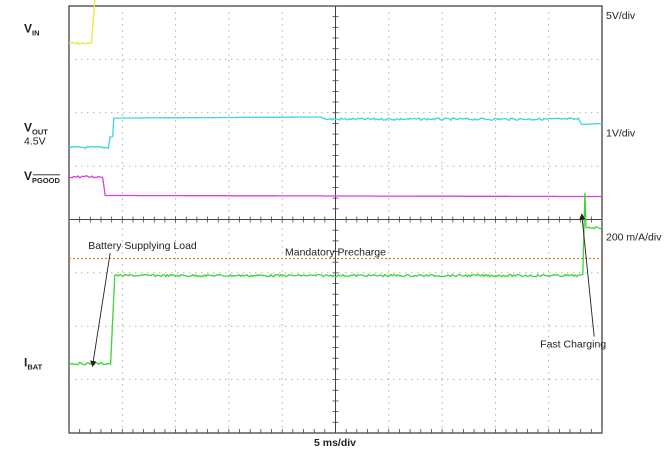 This screenshot has width=670, height=452. What do you see at coordinates (33, 364) in the screenshot?
I see `channel-label-i-bat: IBAT` at bounding box center [33, 364].